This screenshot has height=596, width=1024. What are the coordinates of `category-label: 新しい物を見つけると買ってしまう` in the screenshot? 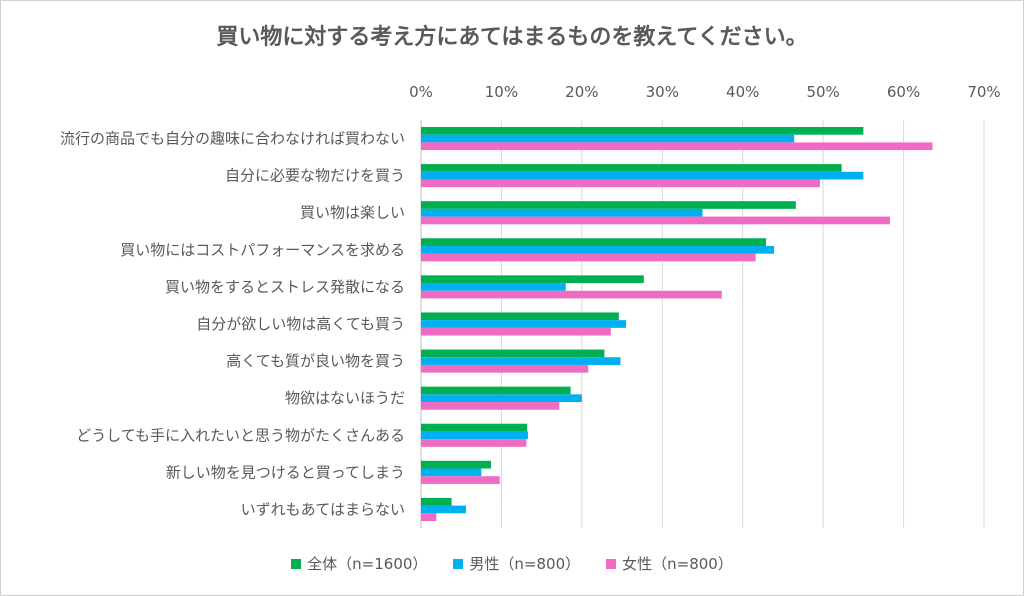 It's located at (285, 472).